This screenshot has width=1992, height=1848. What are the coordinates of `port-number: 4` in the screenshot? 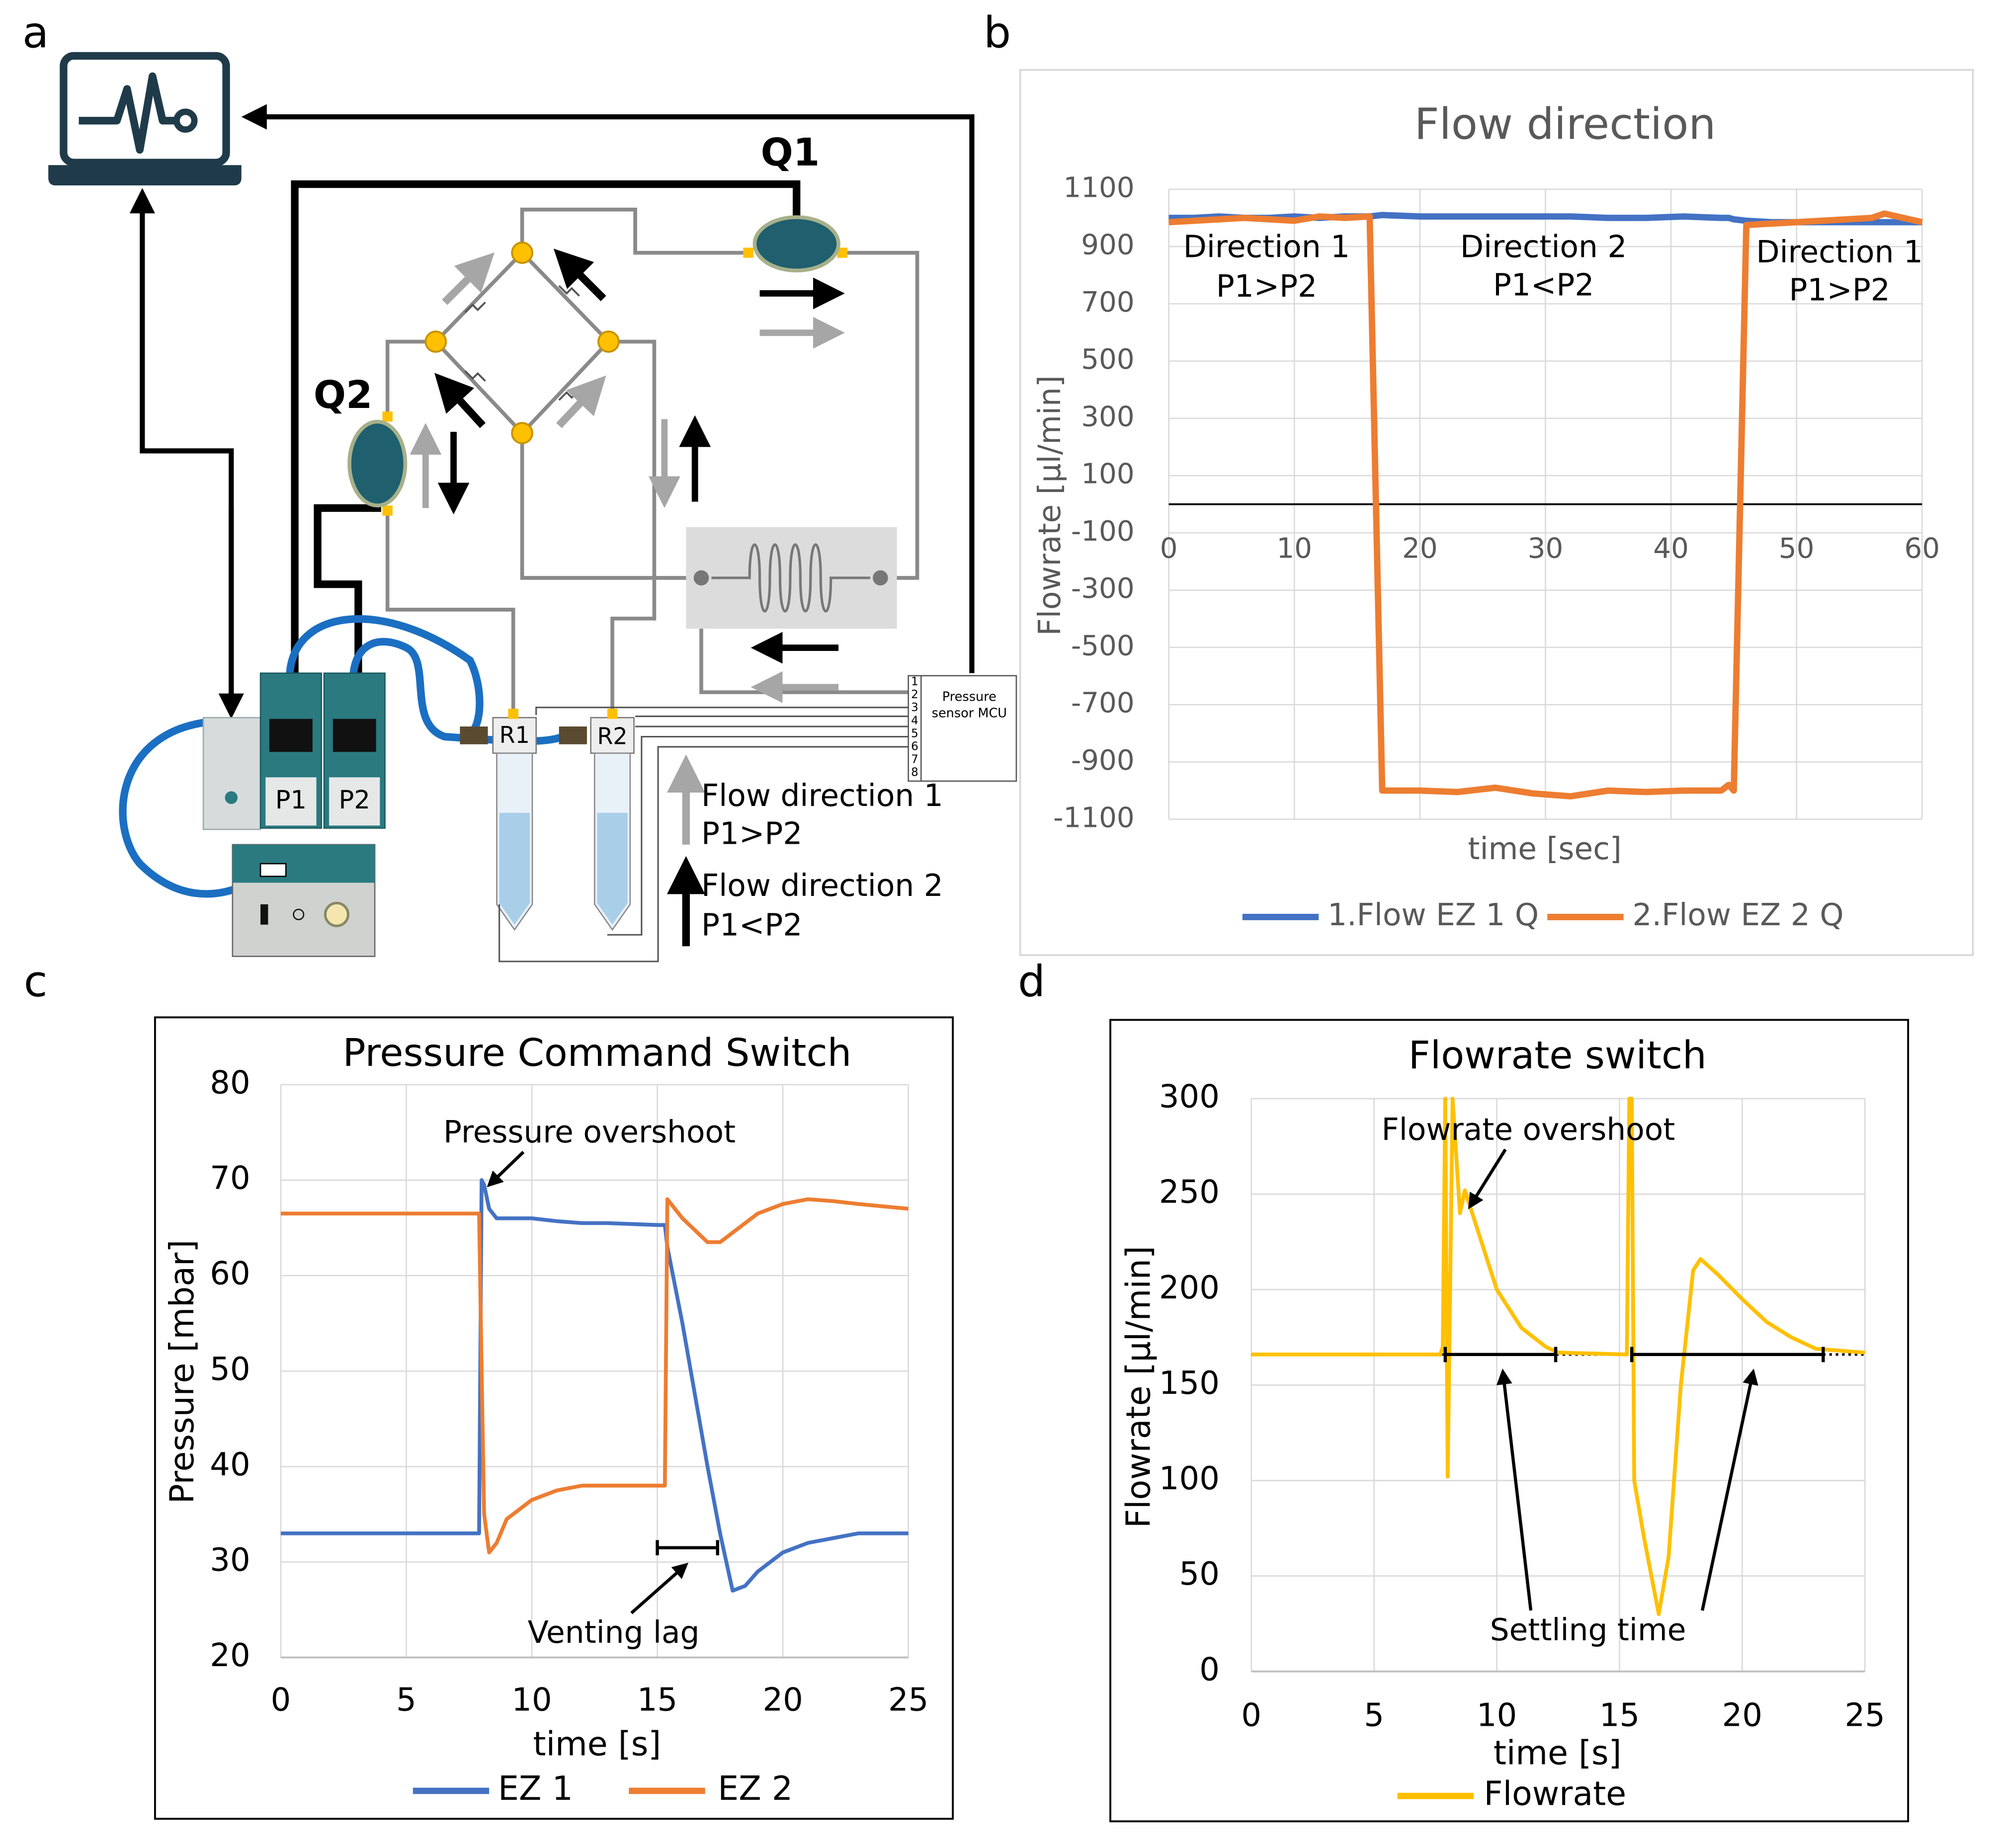 It's located at (915, 720).